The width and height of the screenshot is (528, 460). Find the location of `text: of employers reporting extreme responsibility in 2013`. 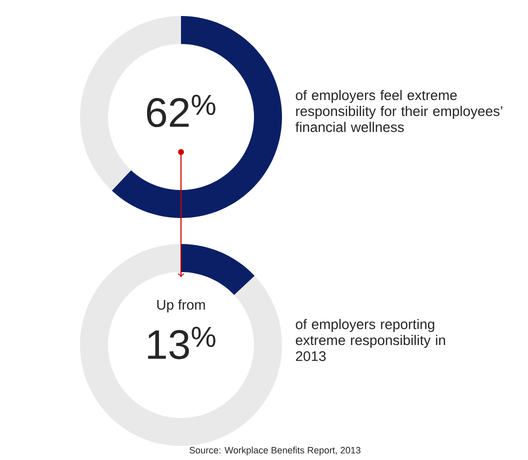

text: of employers reporting extreme responsibility in 2013 is located at coordinates (371, 340).